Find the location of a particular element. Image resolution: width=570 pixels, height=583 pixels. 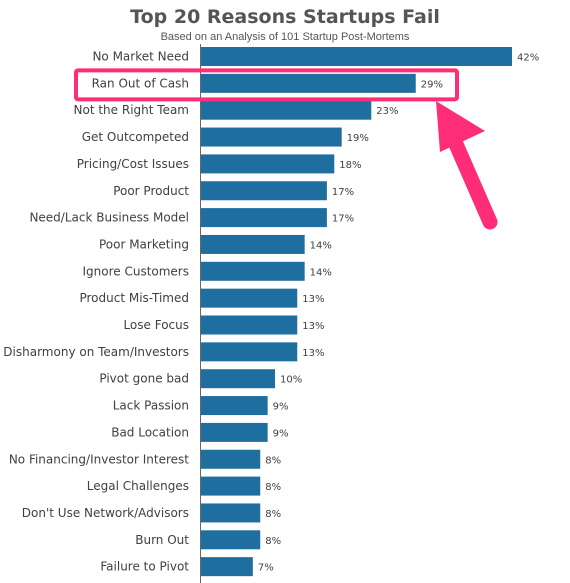

category-label: Ignore Customers is located at coordinates (135, 271).